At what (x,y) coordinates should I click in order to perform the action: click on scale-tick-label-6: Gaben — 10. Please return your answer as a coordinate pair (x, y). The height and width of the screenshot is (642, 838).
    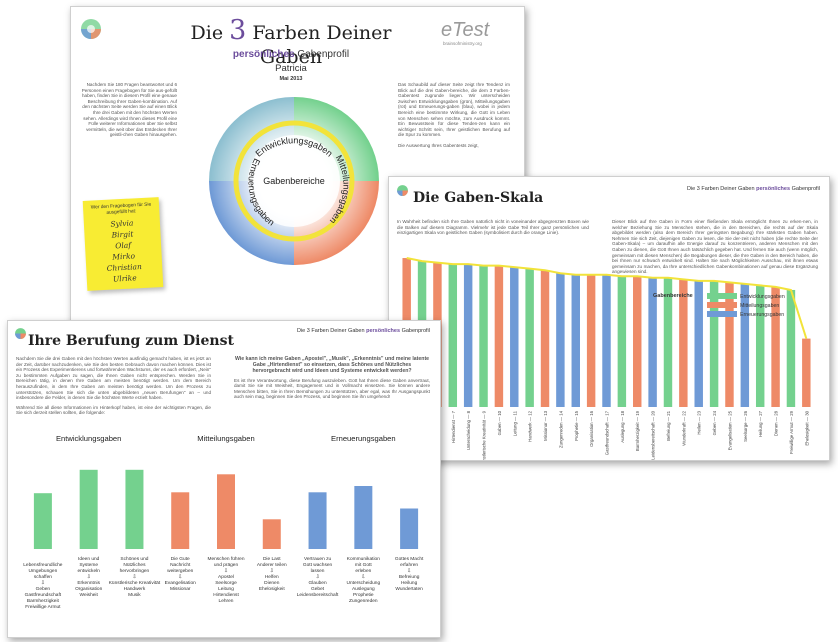
    Looking at the image, I should click on (499, 422).